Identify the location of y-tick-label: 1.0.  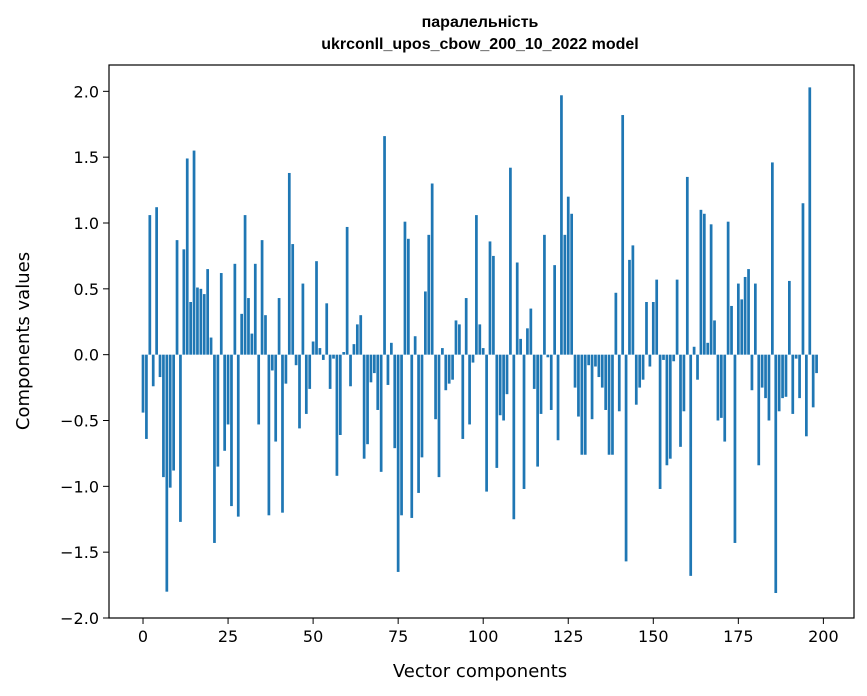
(86, 223).